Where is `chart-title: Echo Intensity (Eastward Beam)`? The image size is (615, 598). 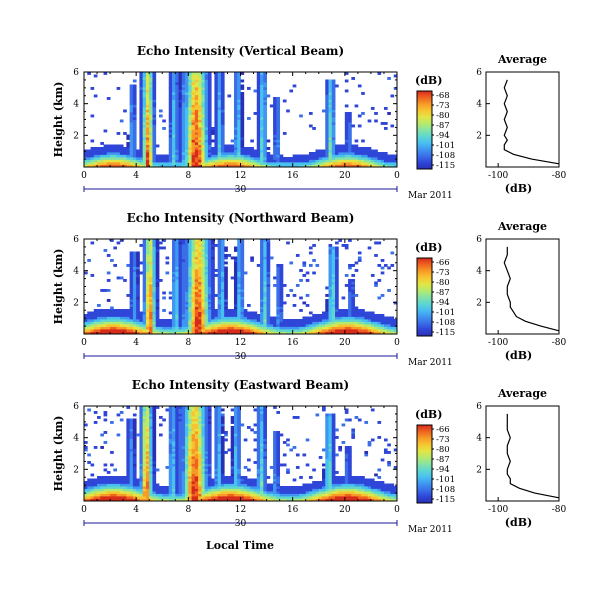
chart-title: Echo Intensity (Eastward Beam) is located at coordinates (240, 385).